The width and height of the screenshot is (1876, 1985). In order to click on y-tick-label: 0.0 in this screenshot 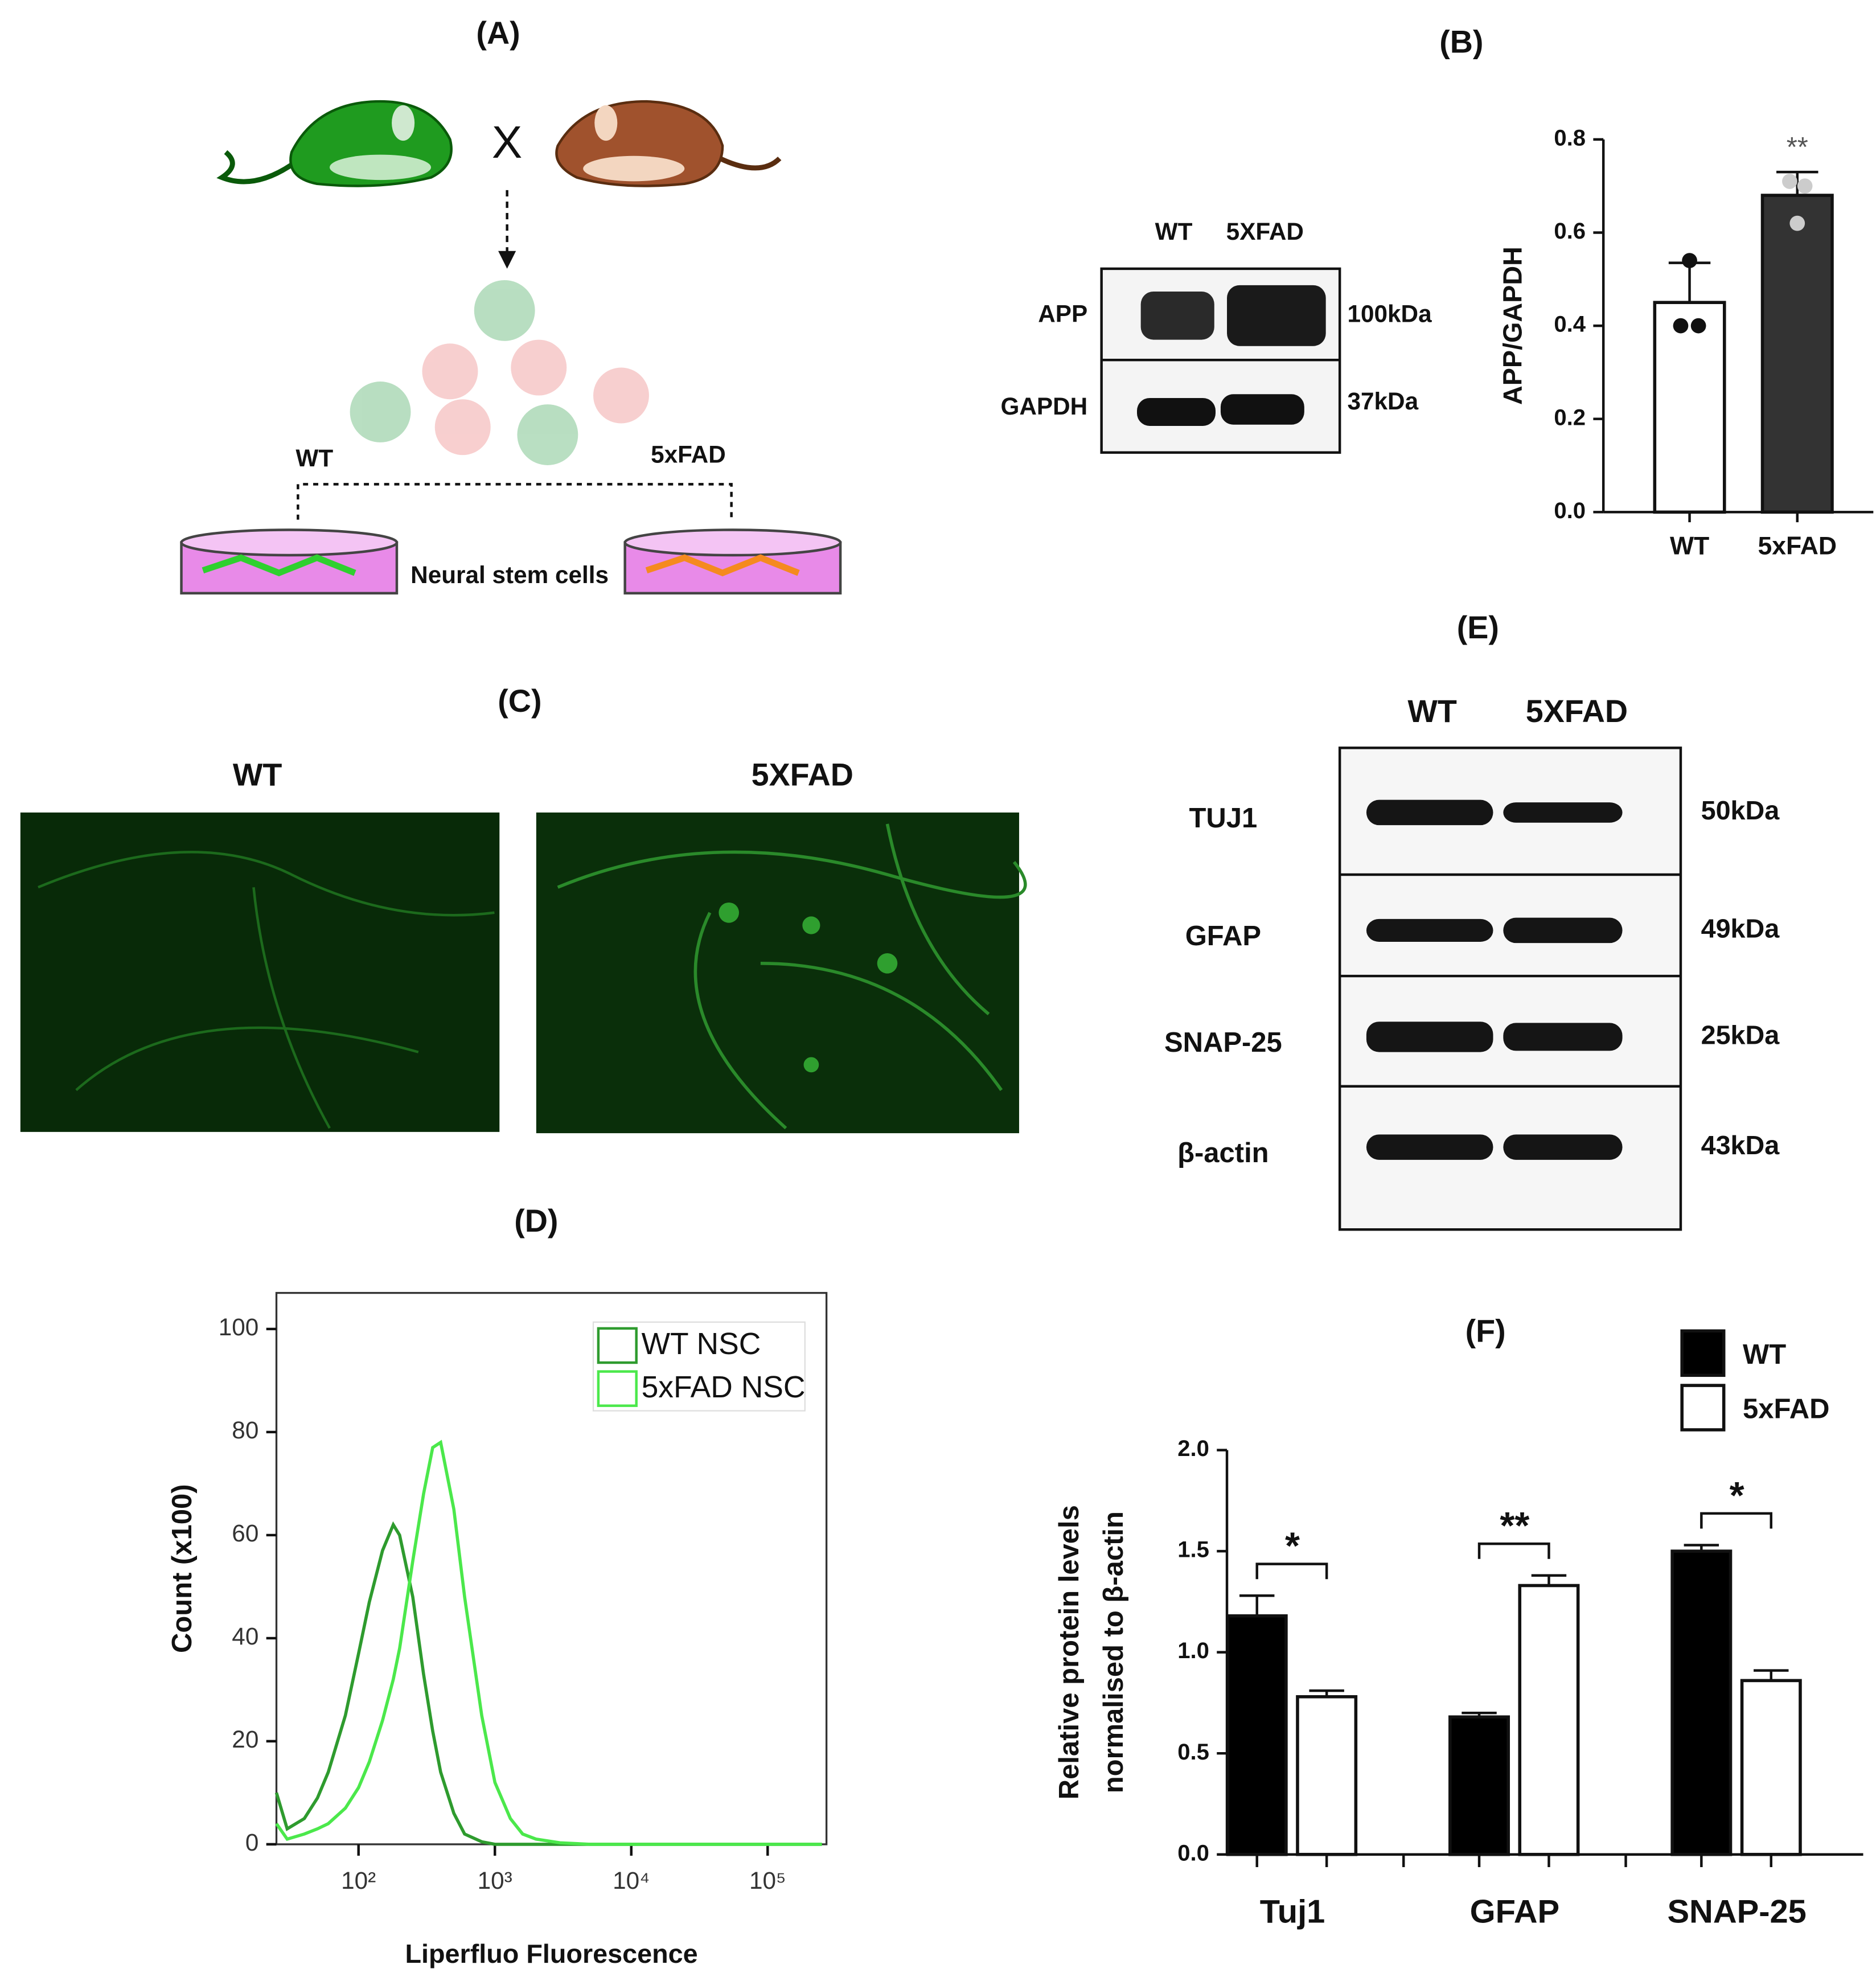, I will do `click(1570, 511)`.